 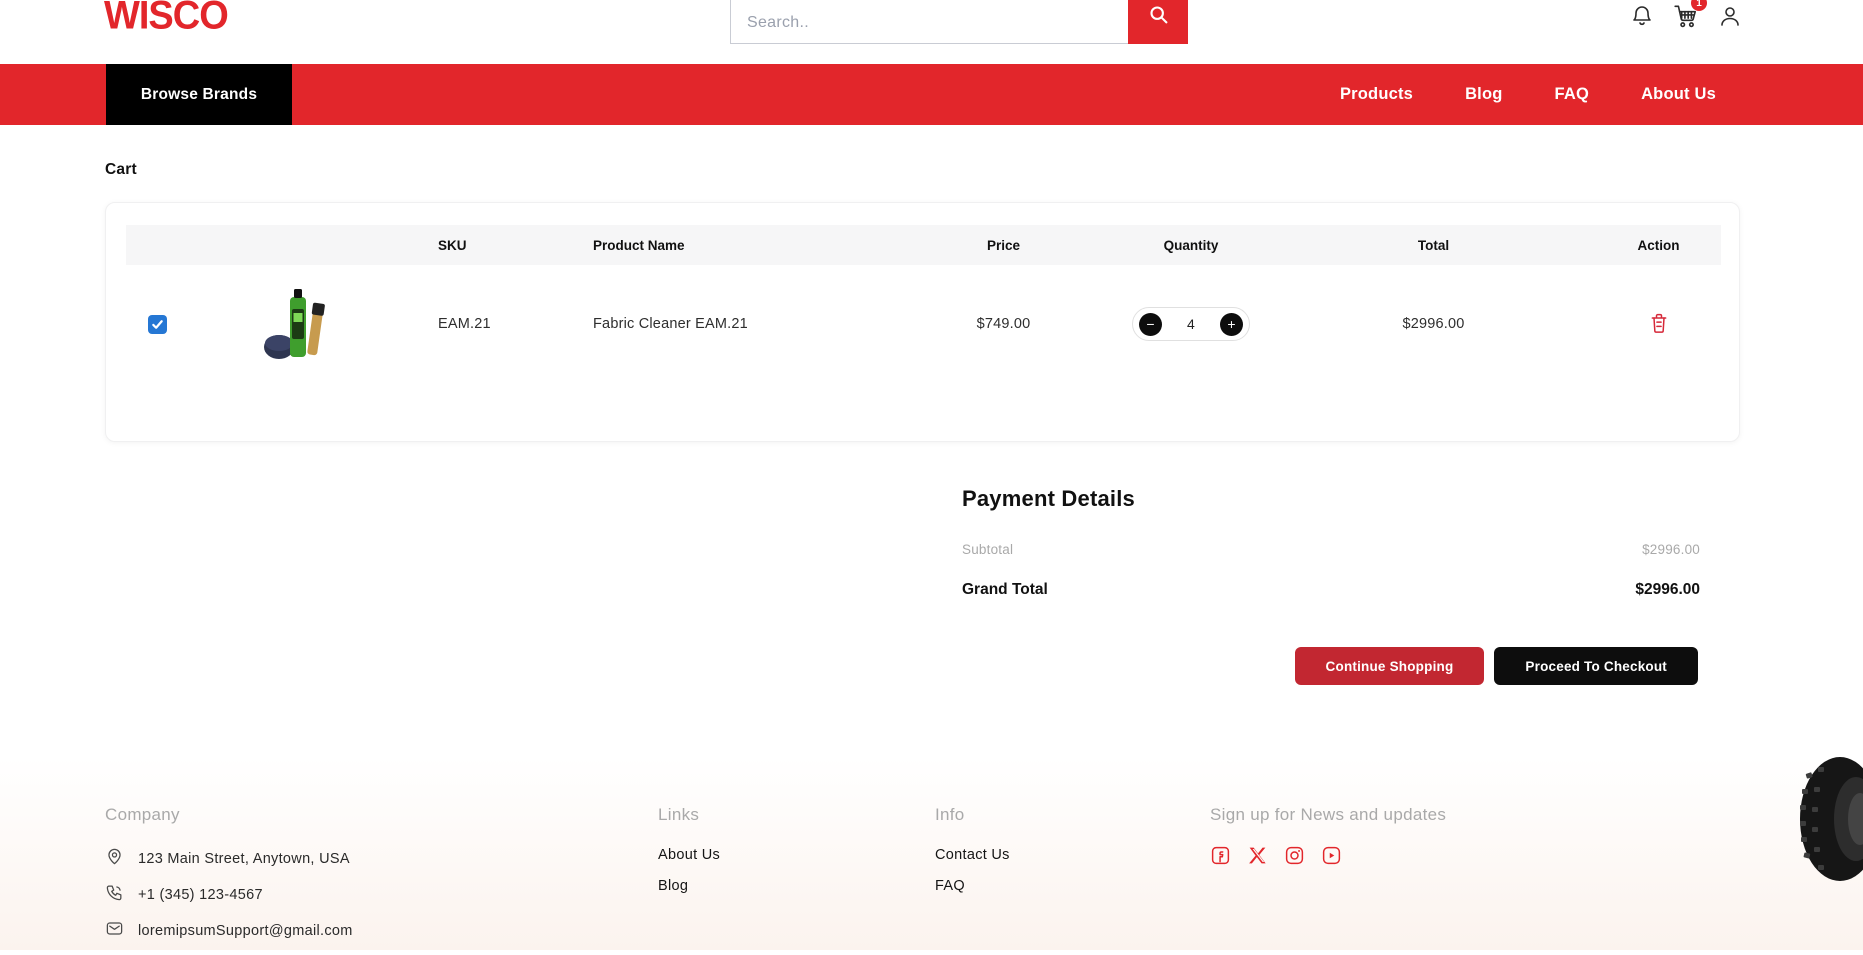 What do you see at coordinates (1830, 819) in the screenshot?
I see `tire-decoration-image` at bounding box center [1830, 819].